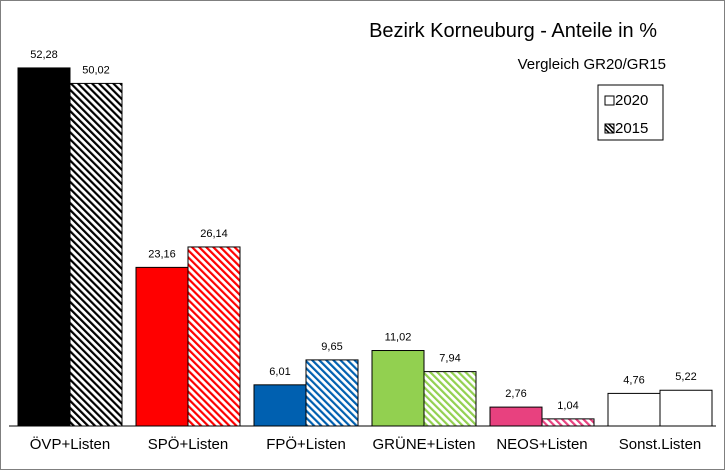 This screenshot has height=470, width=725. I want to click on legend-label-2020: 2020, so click(631, 100).